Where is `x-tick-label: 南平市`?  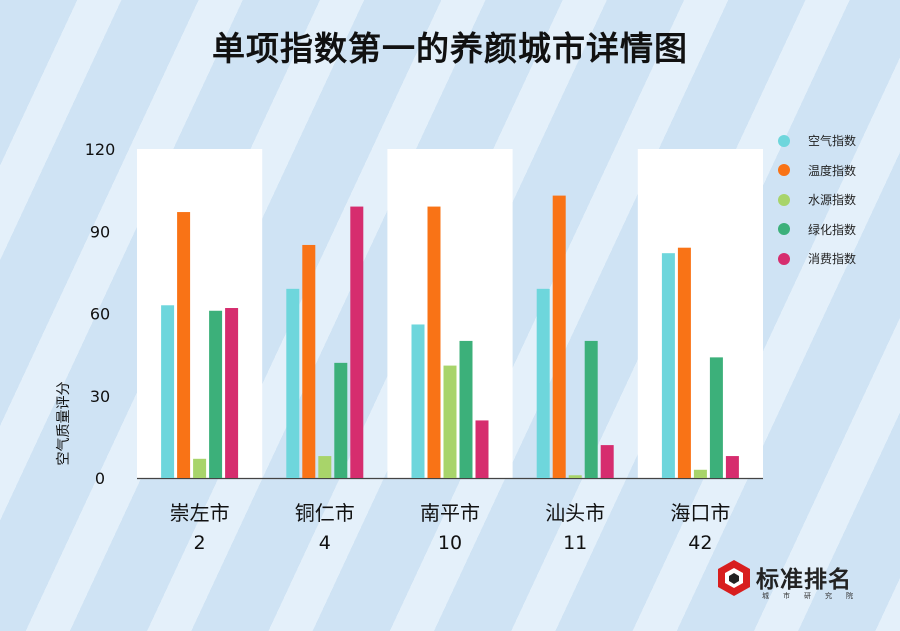
x-tick-label: 南平市 is located at coordinates (450, 513).